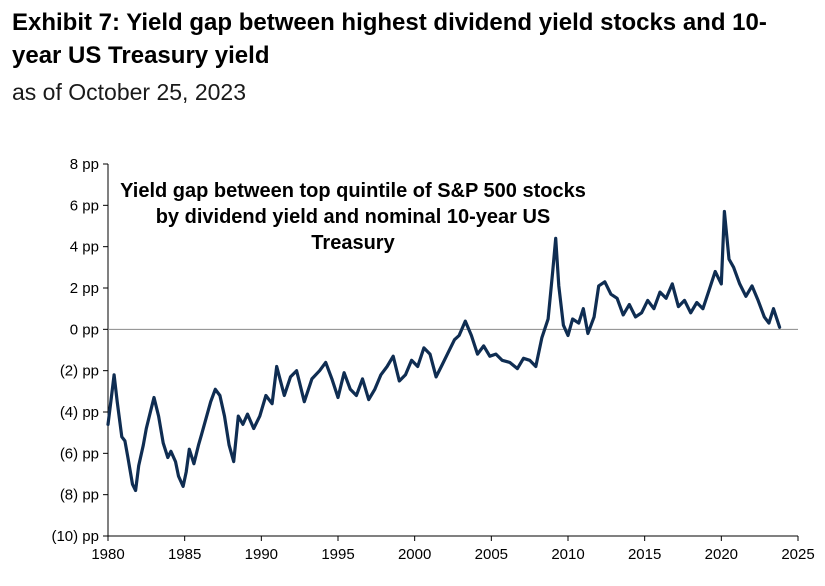 The height and width of the screenshot is (586, 825). Describe the element at coordinates (84, 329) in the screenshot. I see `y-tick-label: 0 pp` at that location.